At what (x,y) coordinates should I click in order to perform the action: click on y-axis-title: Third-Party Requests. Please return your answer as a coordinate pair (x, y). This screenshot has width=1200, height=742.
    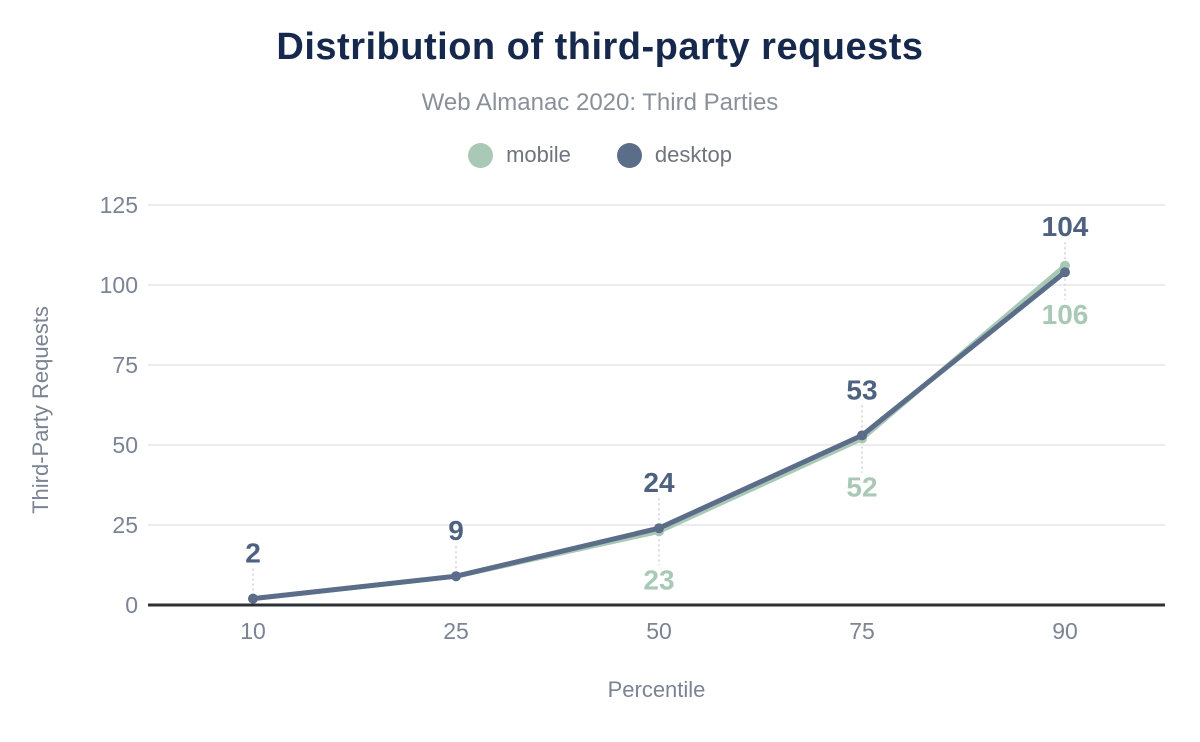
    Looking at the image, I should click on (40, 410).